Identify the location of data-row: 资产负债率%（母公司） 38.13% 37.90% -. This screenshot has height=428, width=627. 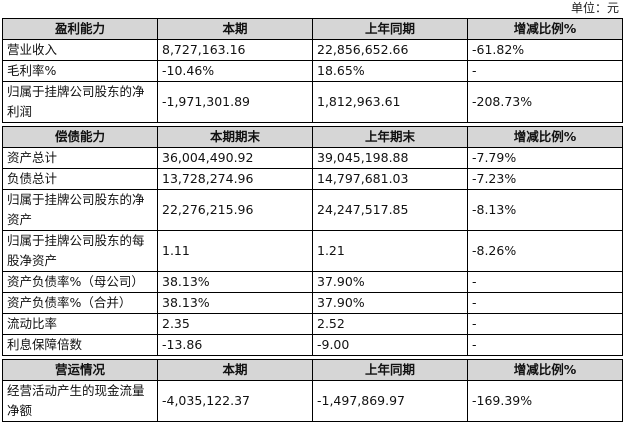
(312, 282).